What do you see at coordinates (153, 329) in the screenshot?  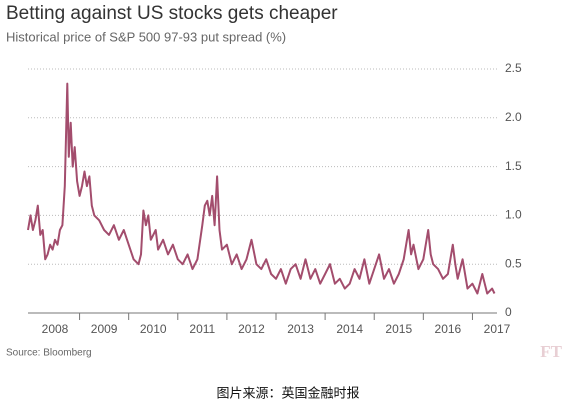 I see `x-tick-label: 2010` at bounding box center [153, 329].